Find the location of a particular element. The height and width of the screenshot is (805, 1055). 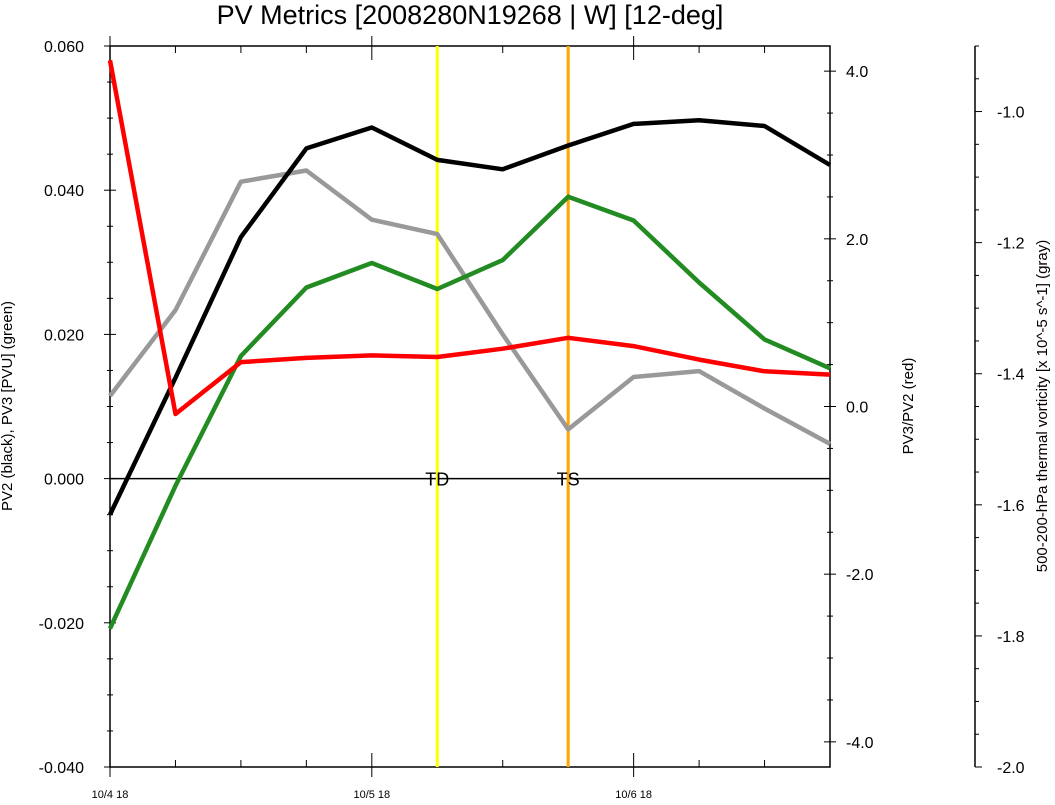

right-axis-label: PV3/PV2 (red) is located at coordinates (908, 406).